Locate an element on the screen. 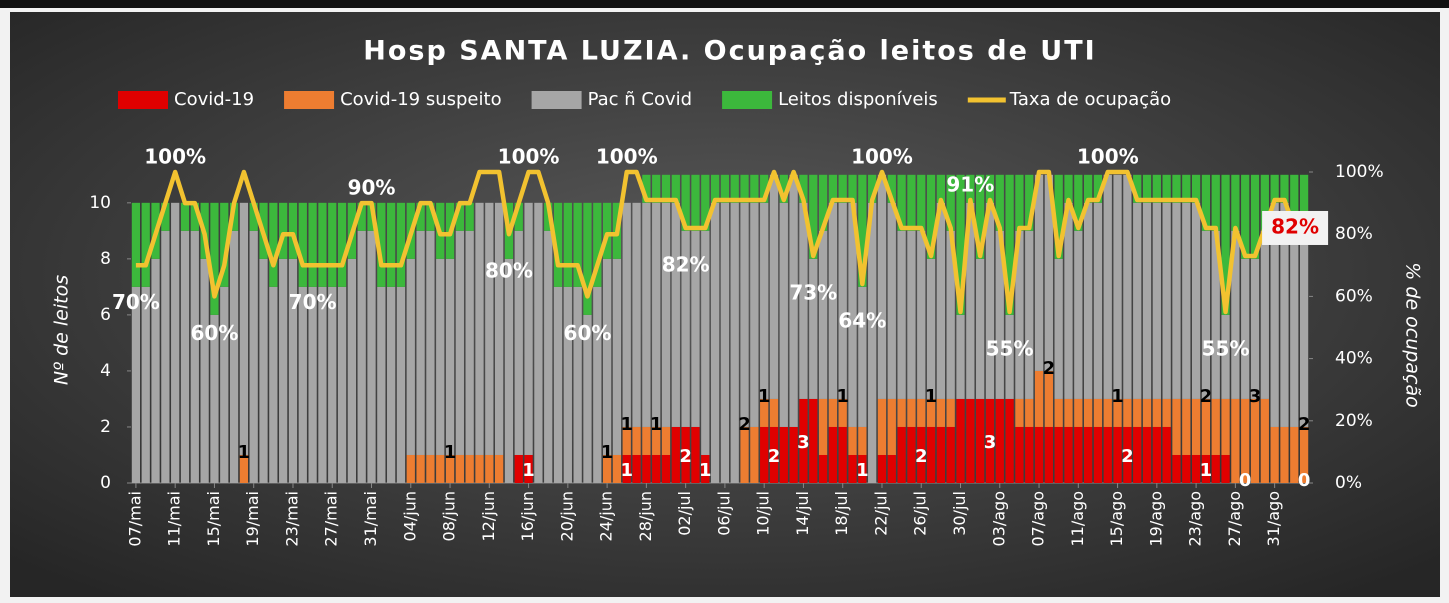 This screenshot has height=603, width=1449. y2-tick-label: 40% is located at coordinates (1354, 359).